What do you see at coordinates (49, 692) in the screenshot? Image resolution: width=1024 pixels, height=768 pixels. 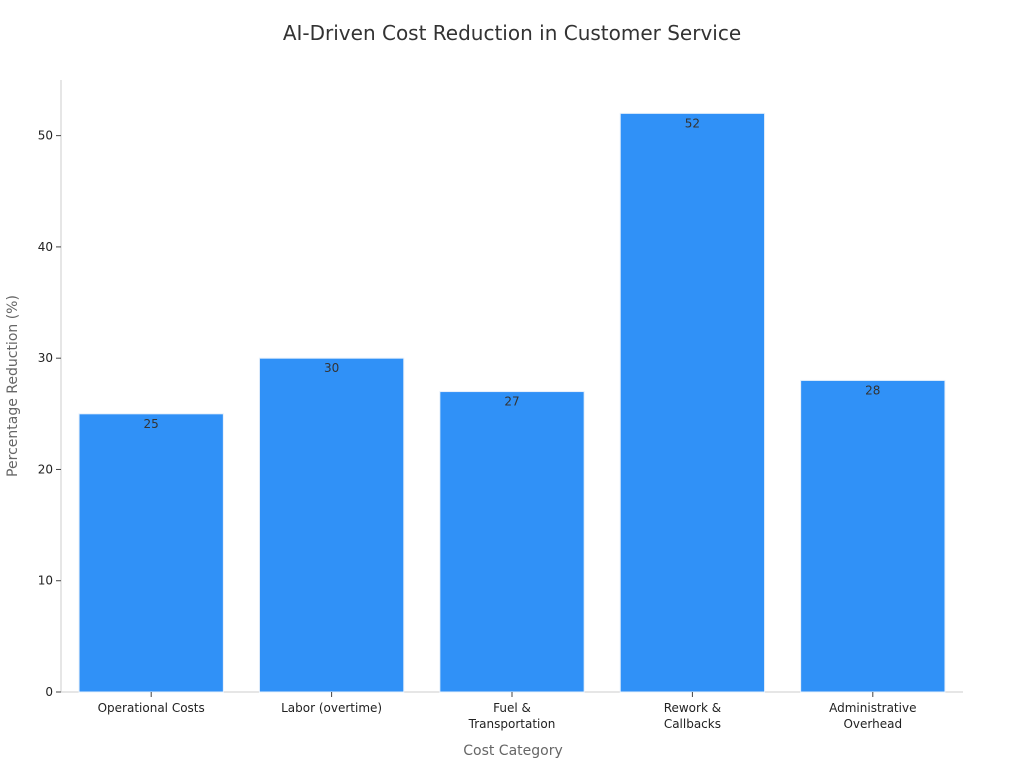 I see `y-tick-label: 0` at bounding box center [49, 692].